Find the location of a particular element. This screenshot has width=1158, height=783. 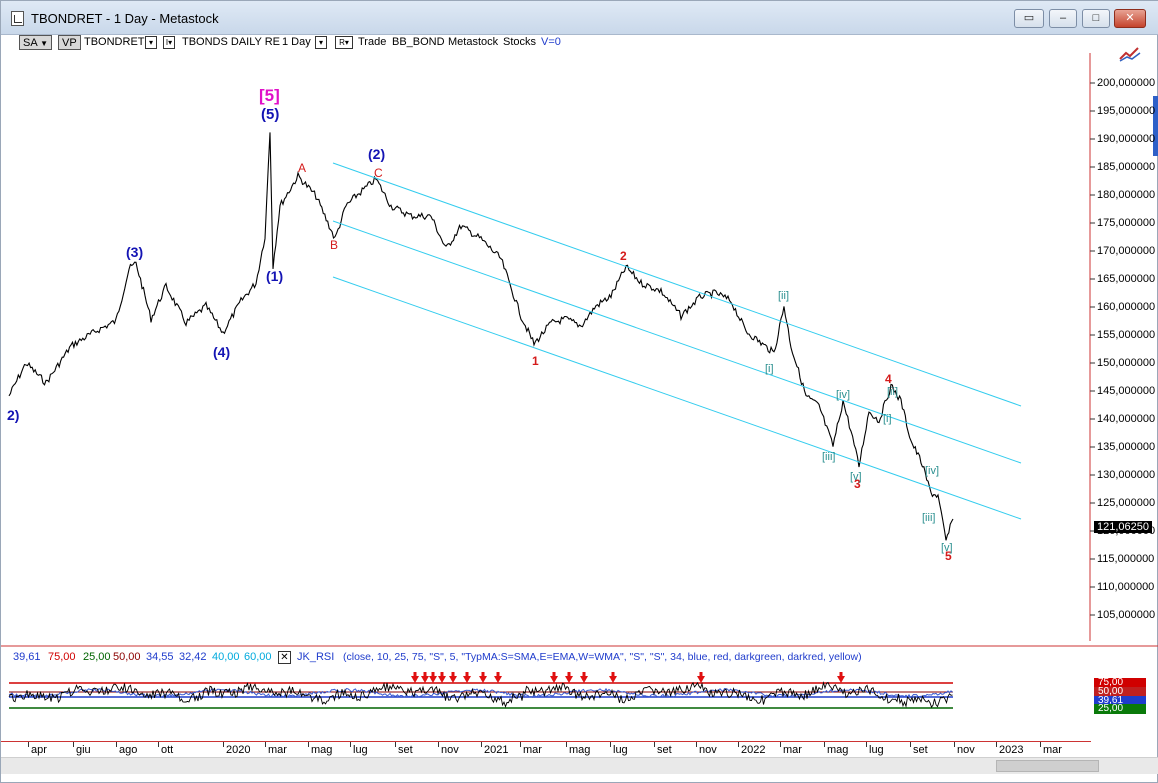

period-dropdown: ▾ is located at coordinates (321, 42).